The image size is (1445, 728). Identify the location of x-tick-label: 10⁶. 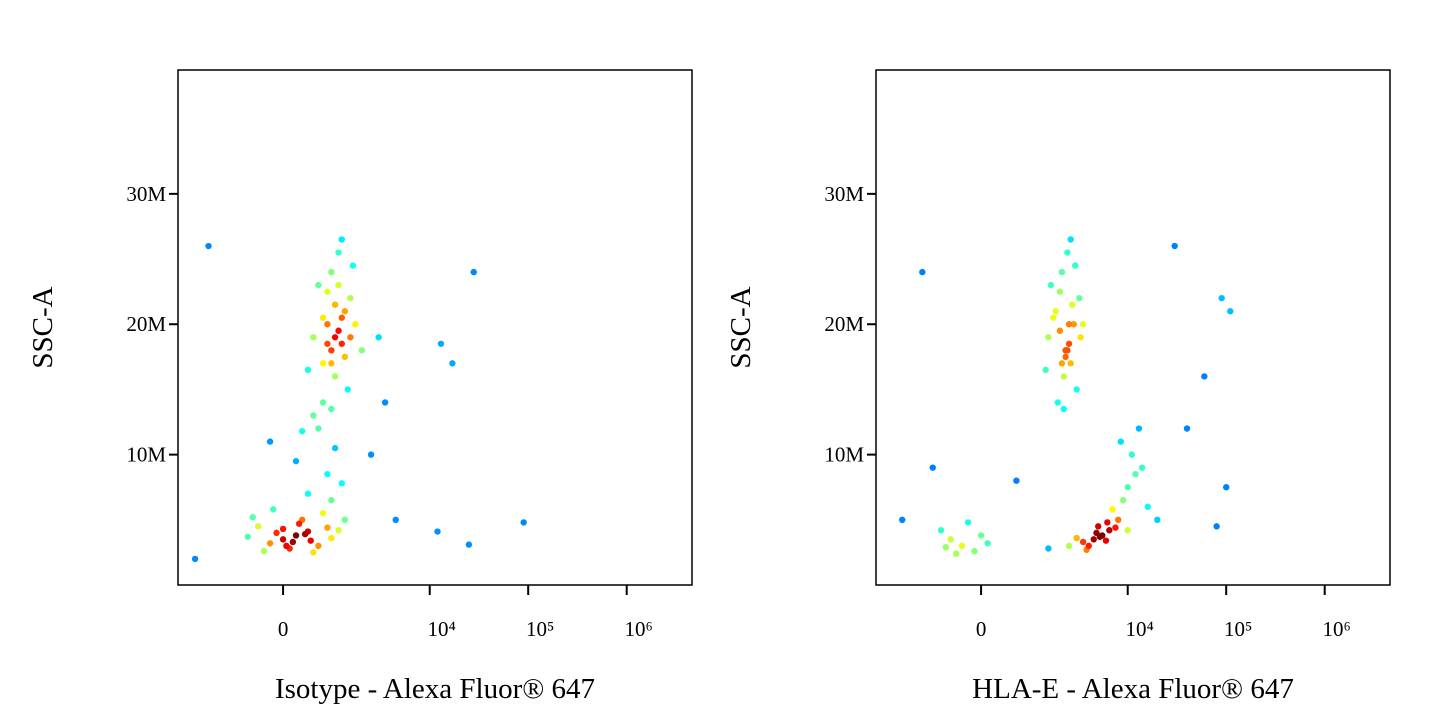
(1337, 629).